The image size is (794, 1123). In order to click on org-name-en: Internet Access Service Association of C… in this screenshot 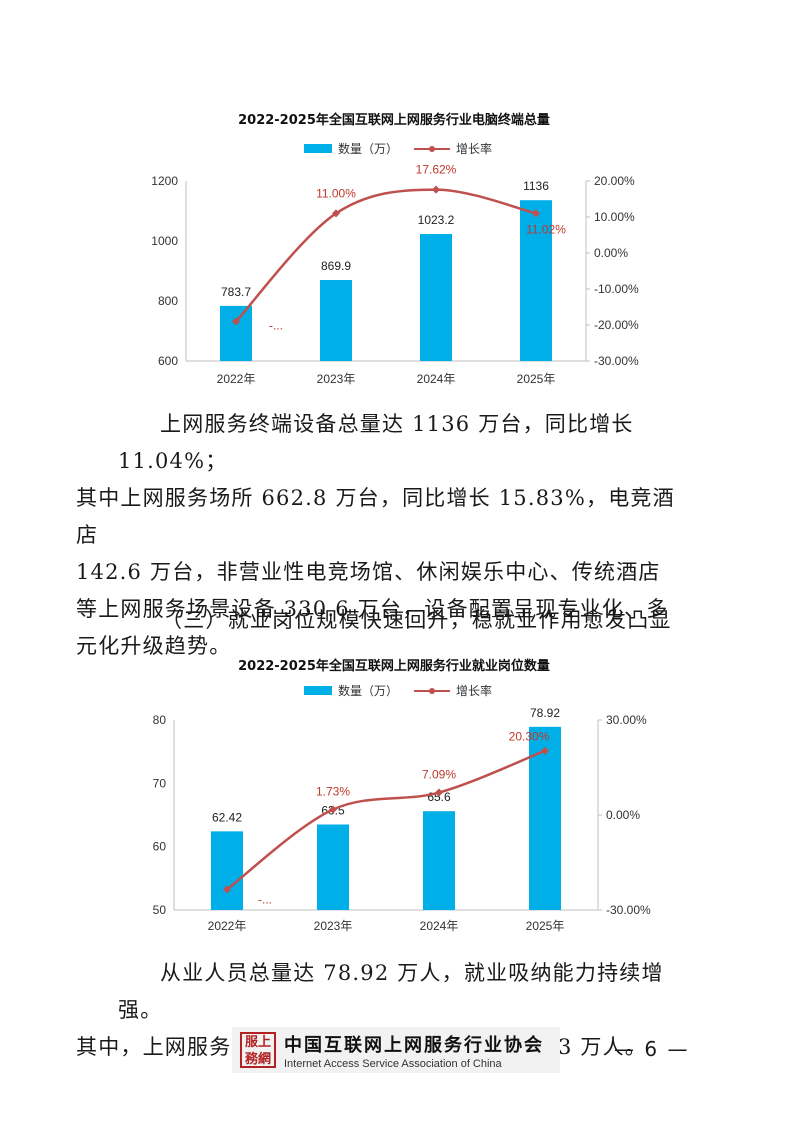, I will do `click(393, 1063)`.